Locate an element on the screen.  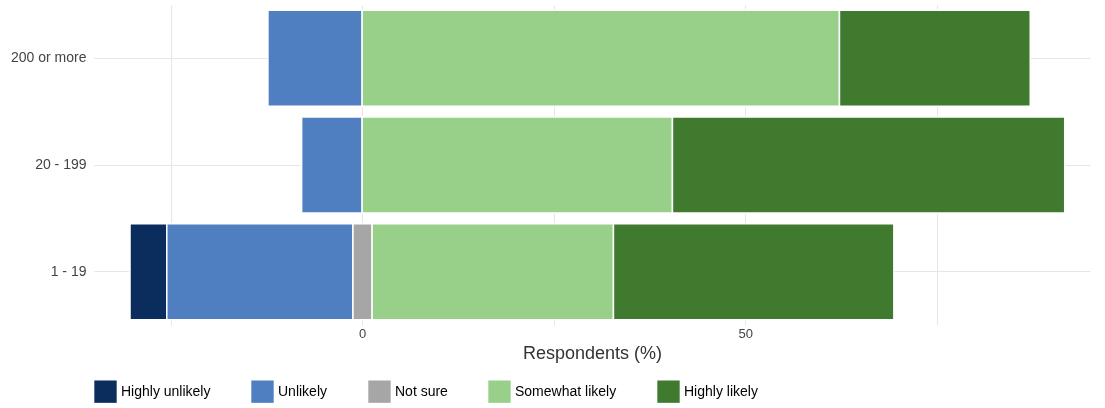
y-tick-label: 200 or more is located at coordinates (49, 57).